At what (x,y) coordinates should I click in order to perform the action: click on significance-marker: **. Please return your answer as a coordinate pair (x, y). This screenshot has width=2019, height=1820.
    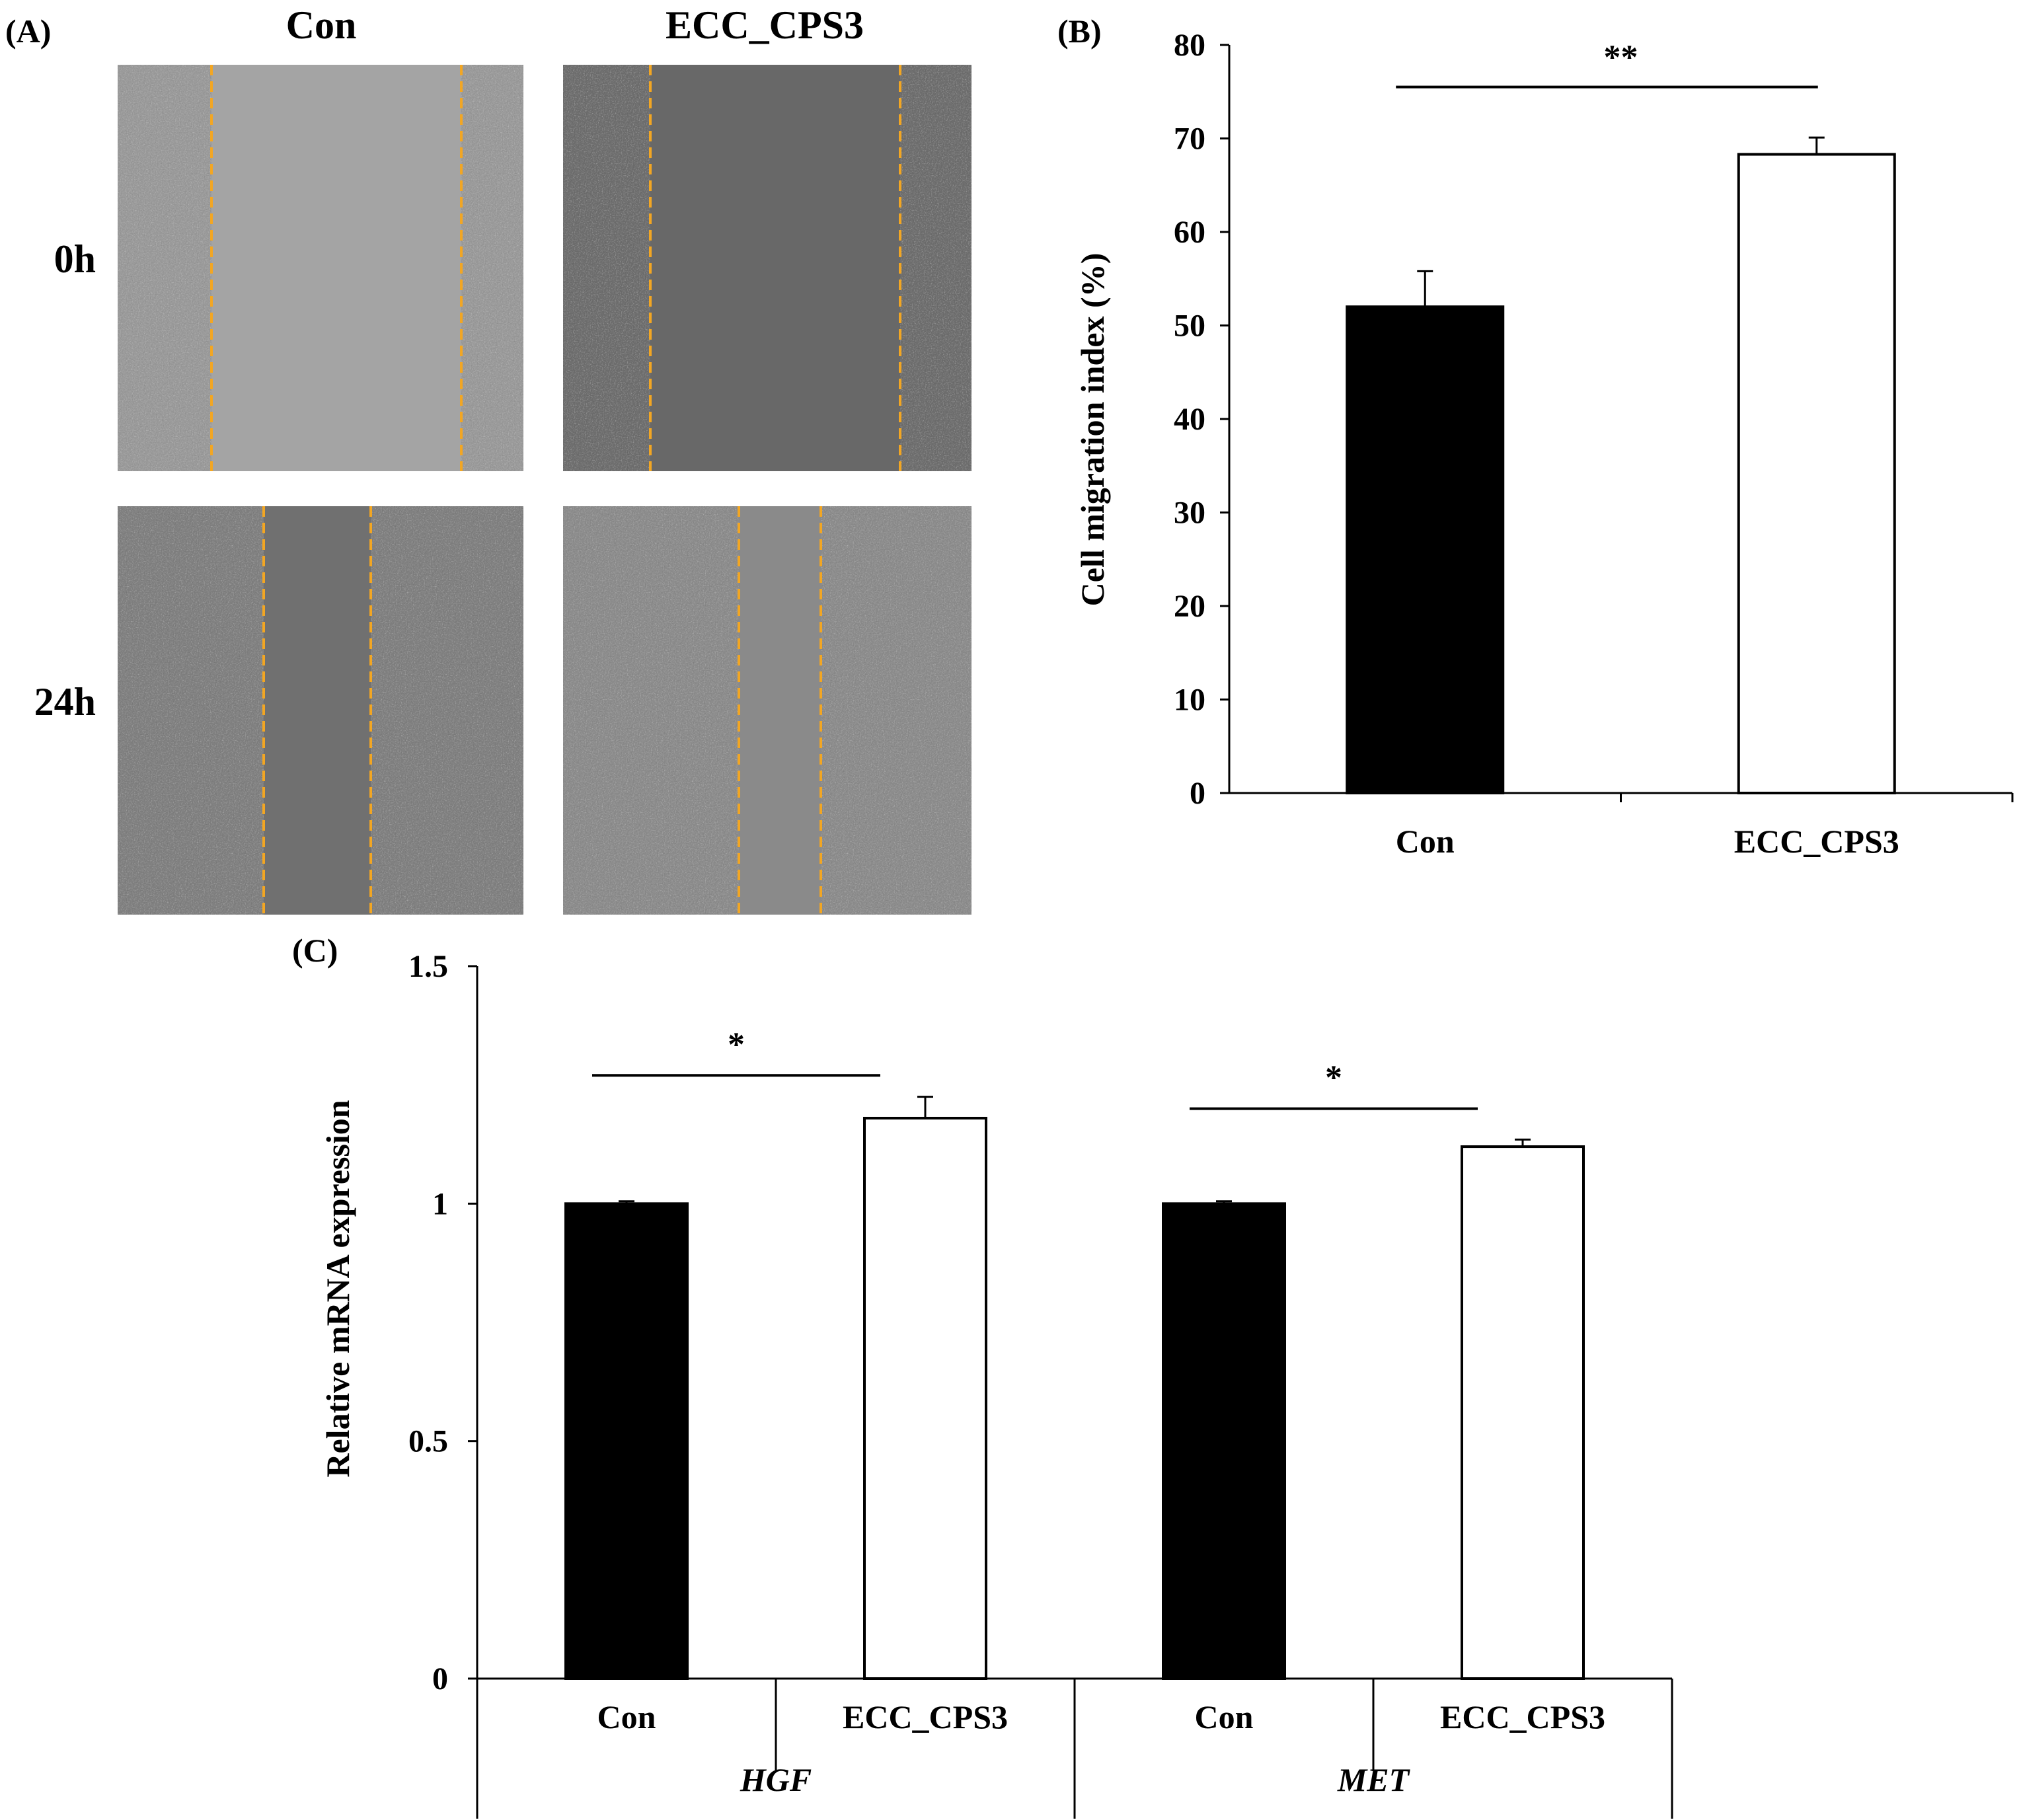
    Looking at the image, I should click on (1621, 58).